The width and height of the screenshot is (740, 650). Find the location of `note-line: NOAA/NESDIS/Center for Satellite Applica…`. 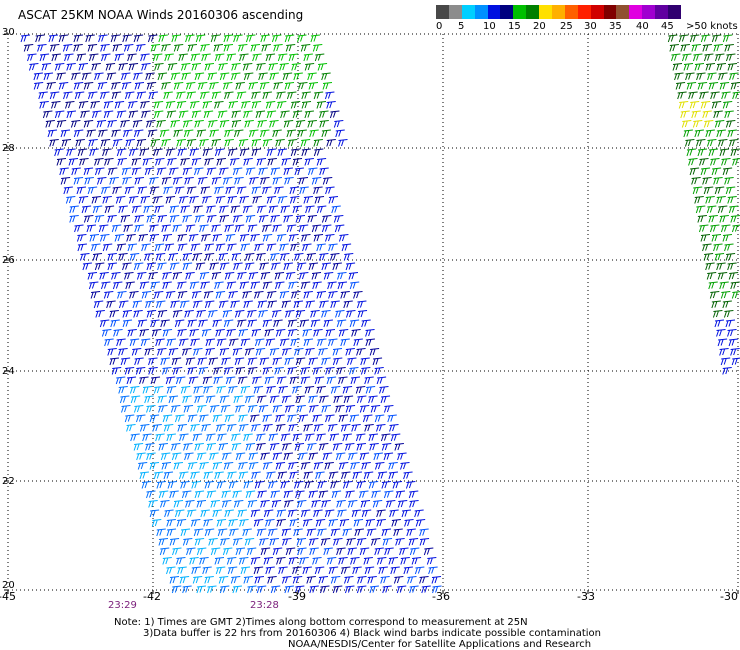

note-line: NOAA/NESDIS/Center for Satellite Applica… is located at coordinates (440, 644).